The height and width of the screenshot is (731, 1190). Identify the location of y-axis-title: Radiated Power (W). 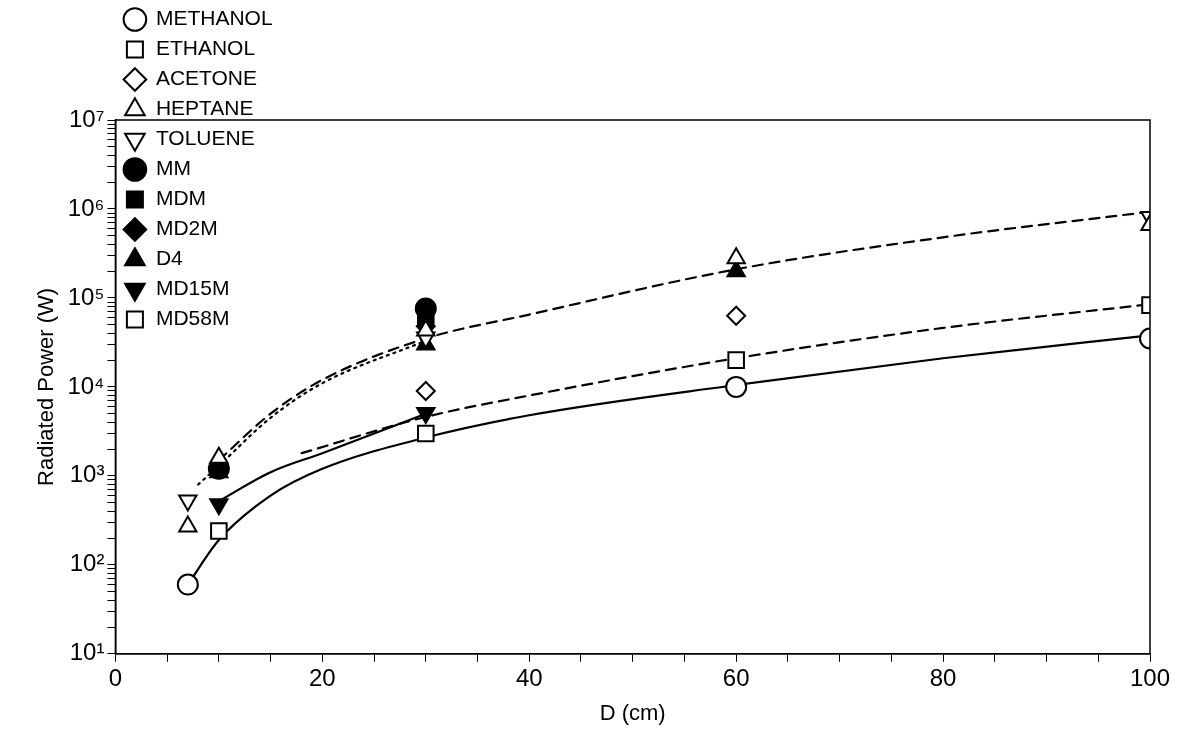
(46, 386).